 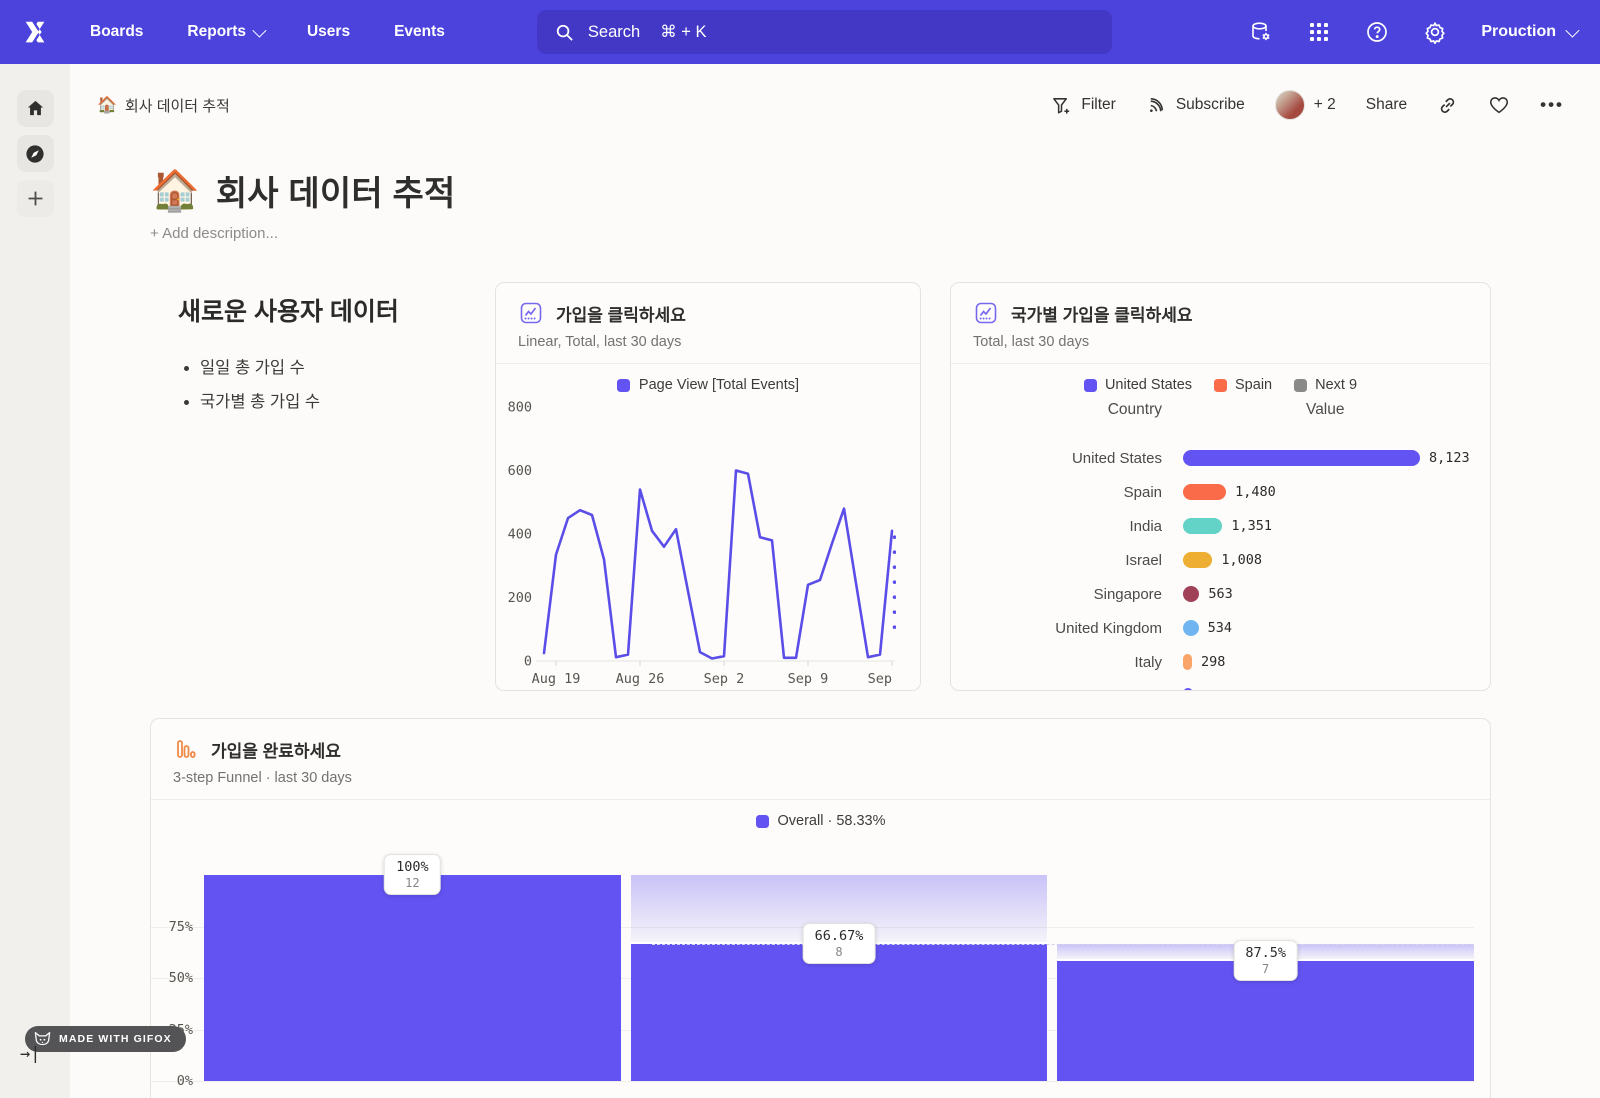 What do you see at coordinates (824, 32) in the screenshot?
I see `search-input: Search ⌘ + K` at bounding box center [824, 32].